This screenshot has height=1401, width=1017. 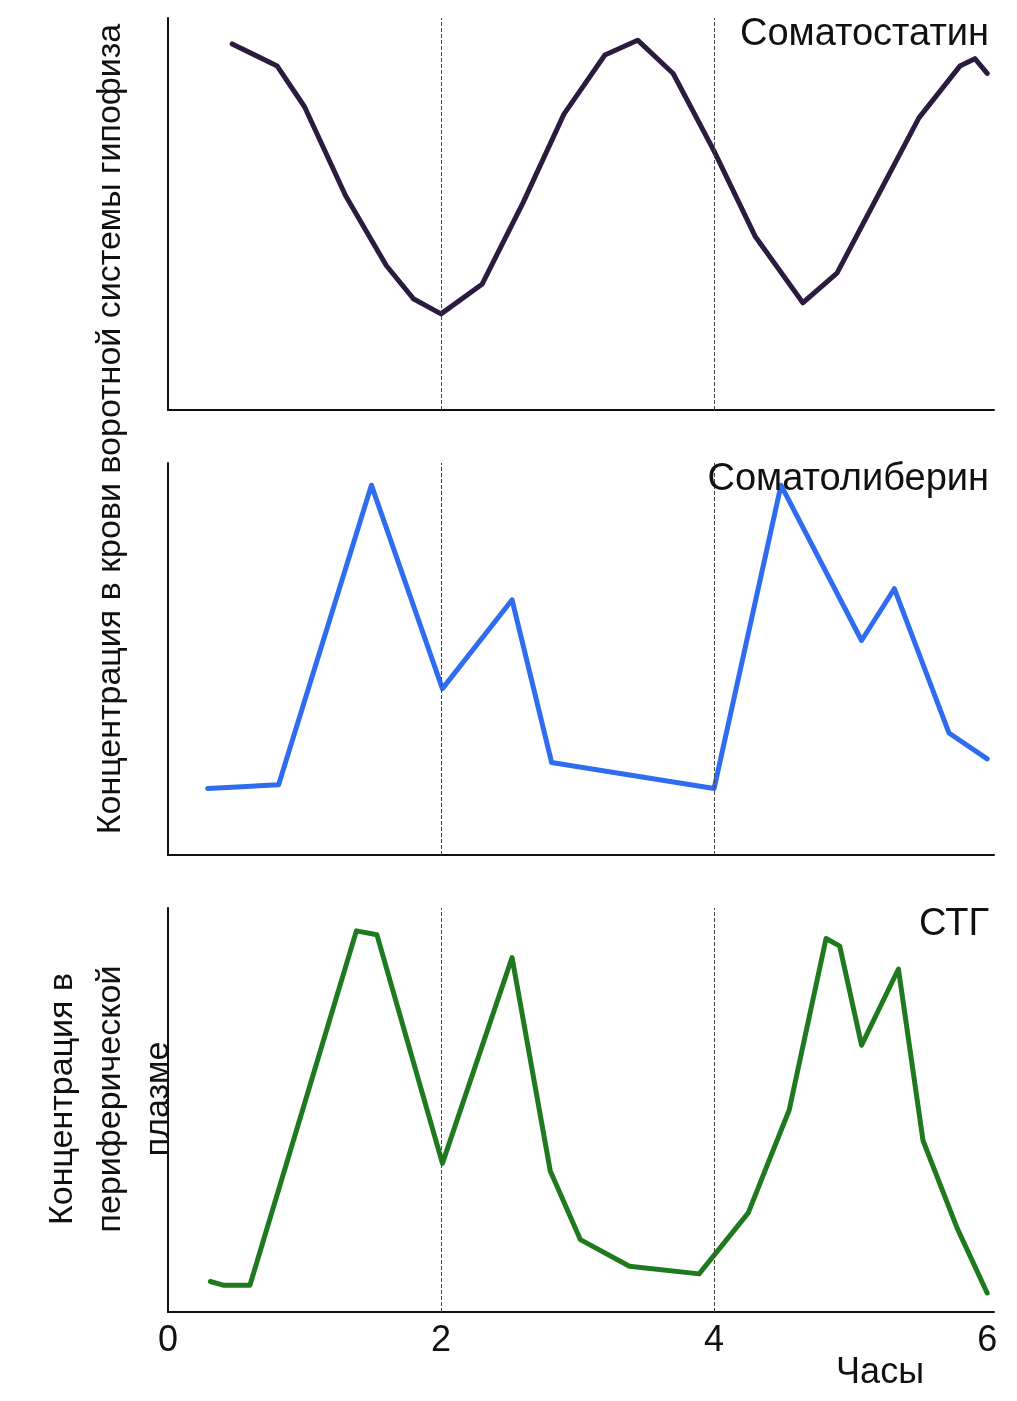 I want to click on x-tick-label: 0, so click(x=168, y=1338).